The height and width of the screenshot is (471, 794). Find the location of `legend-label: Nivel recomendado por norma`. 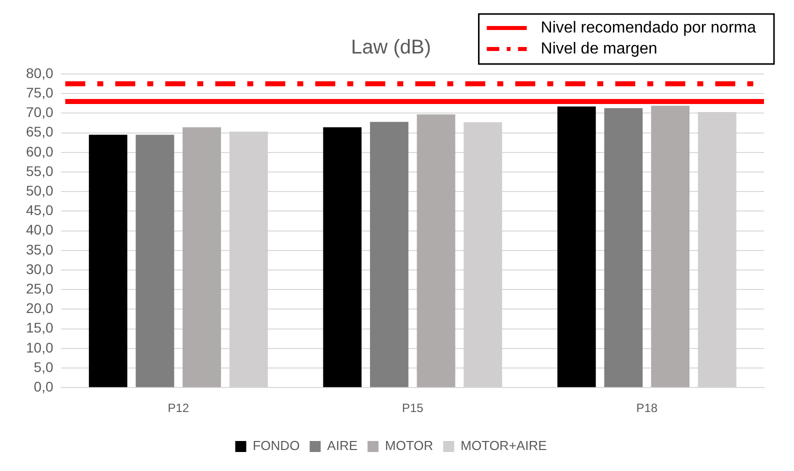

legend-label: Nivel recomendado por norma is located at coordinates (648, 27).